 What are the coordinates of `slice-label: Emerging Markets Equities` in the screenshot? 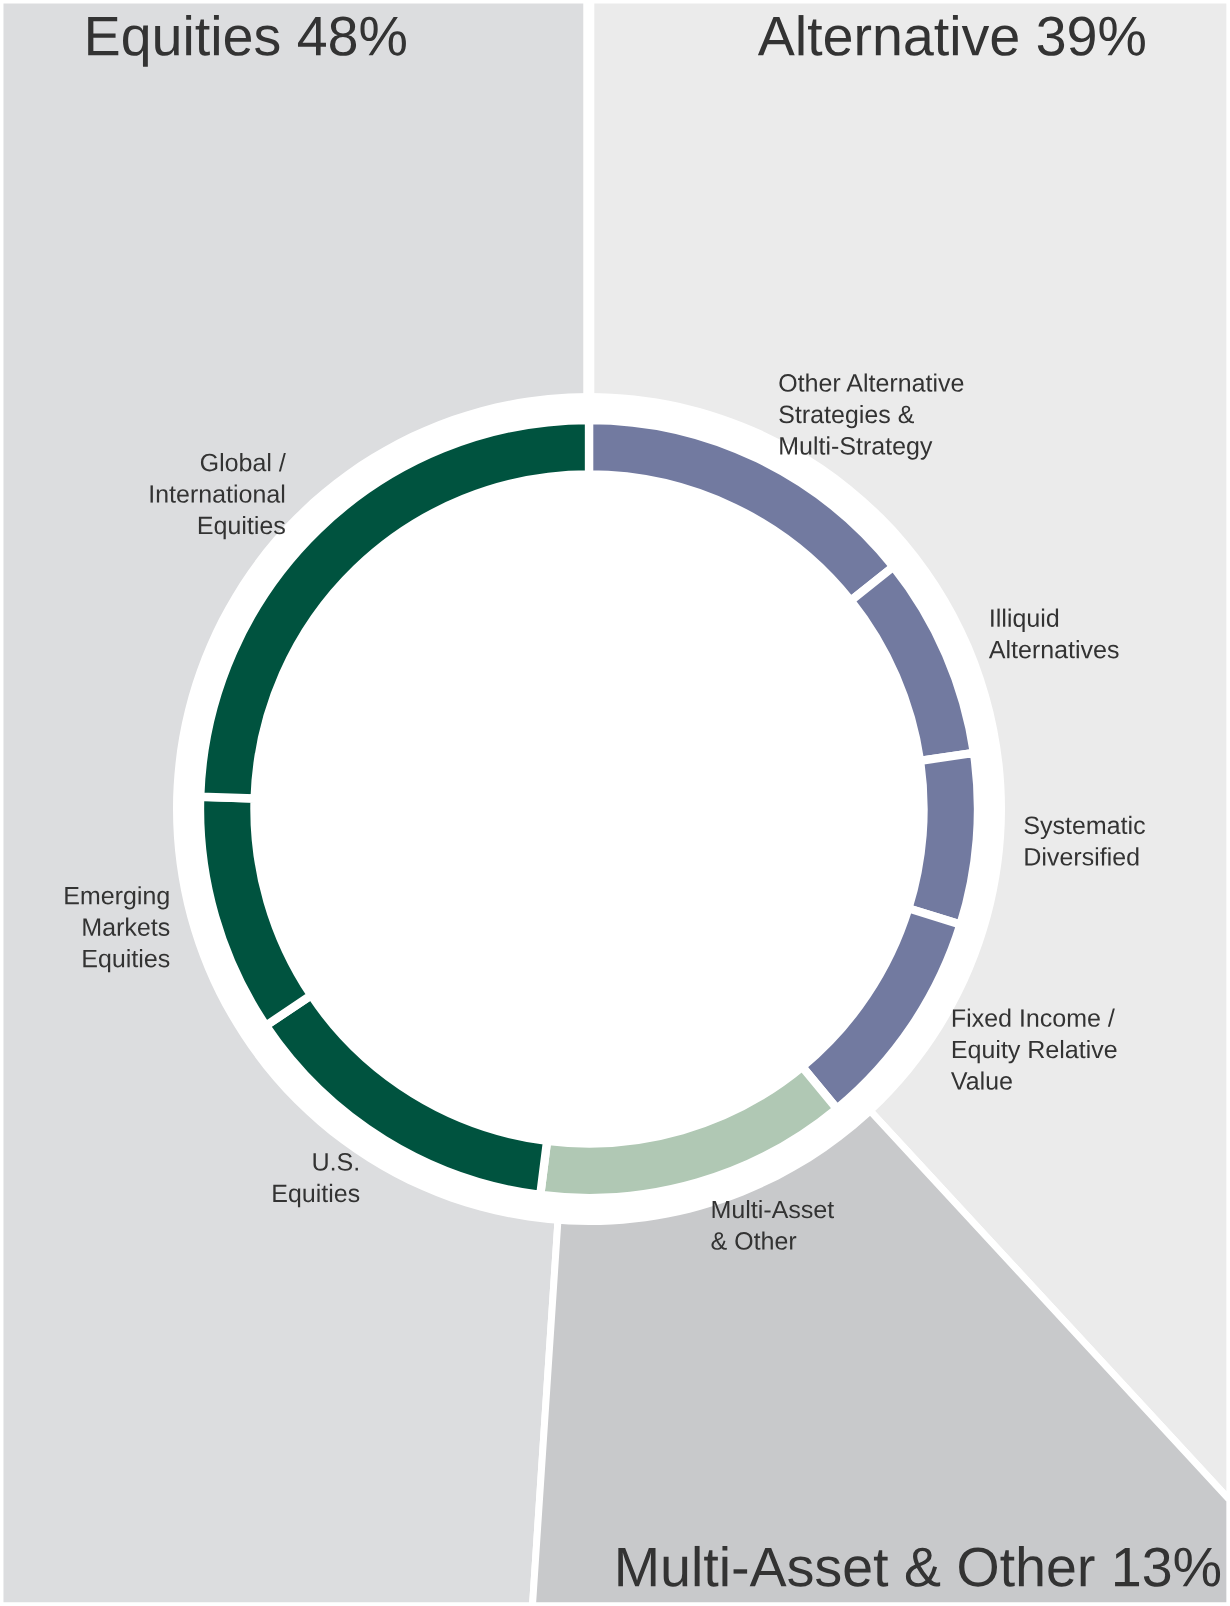 It's located at (117, 929).